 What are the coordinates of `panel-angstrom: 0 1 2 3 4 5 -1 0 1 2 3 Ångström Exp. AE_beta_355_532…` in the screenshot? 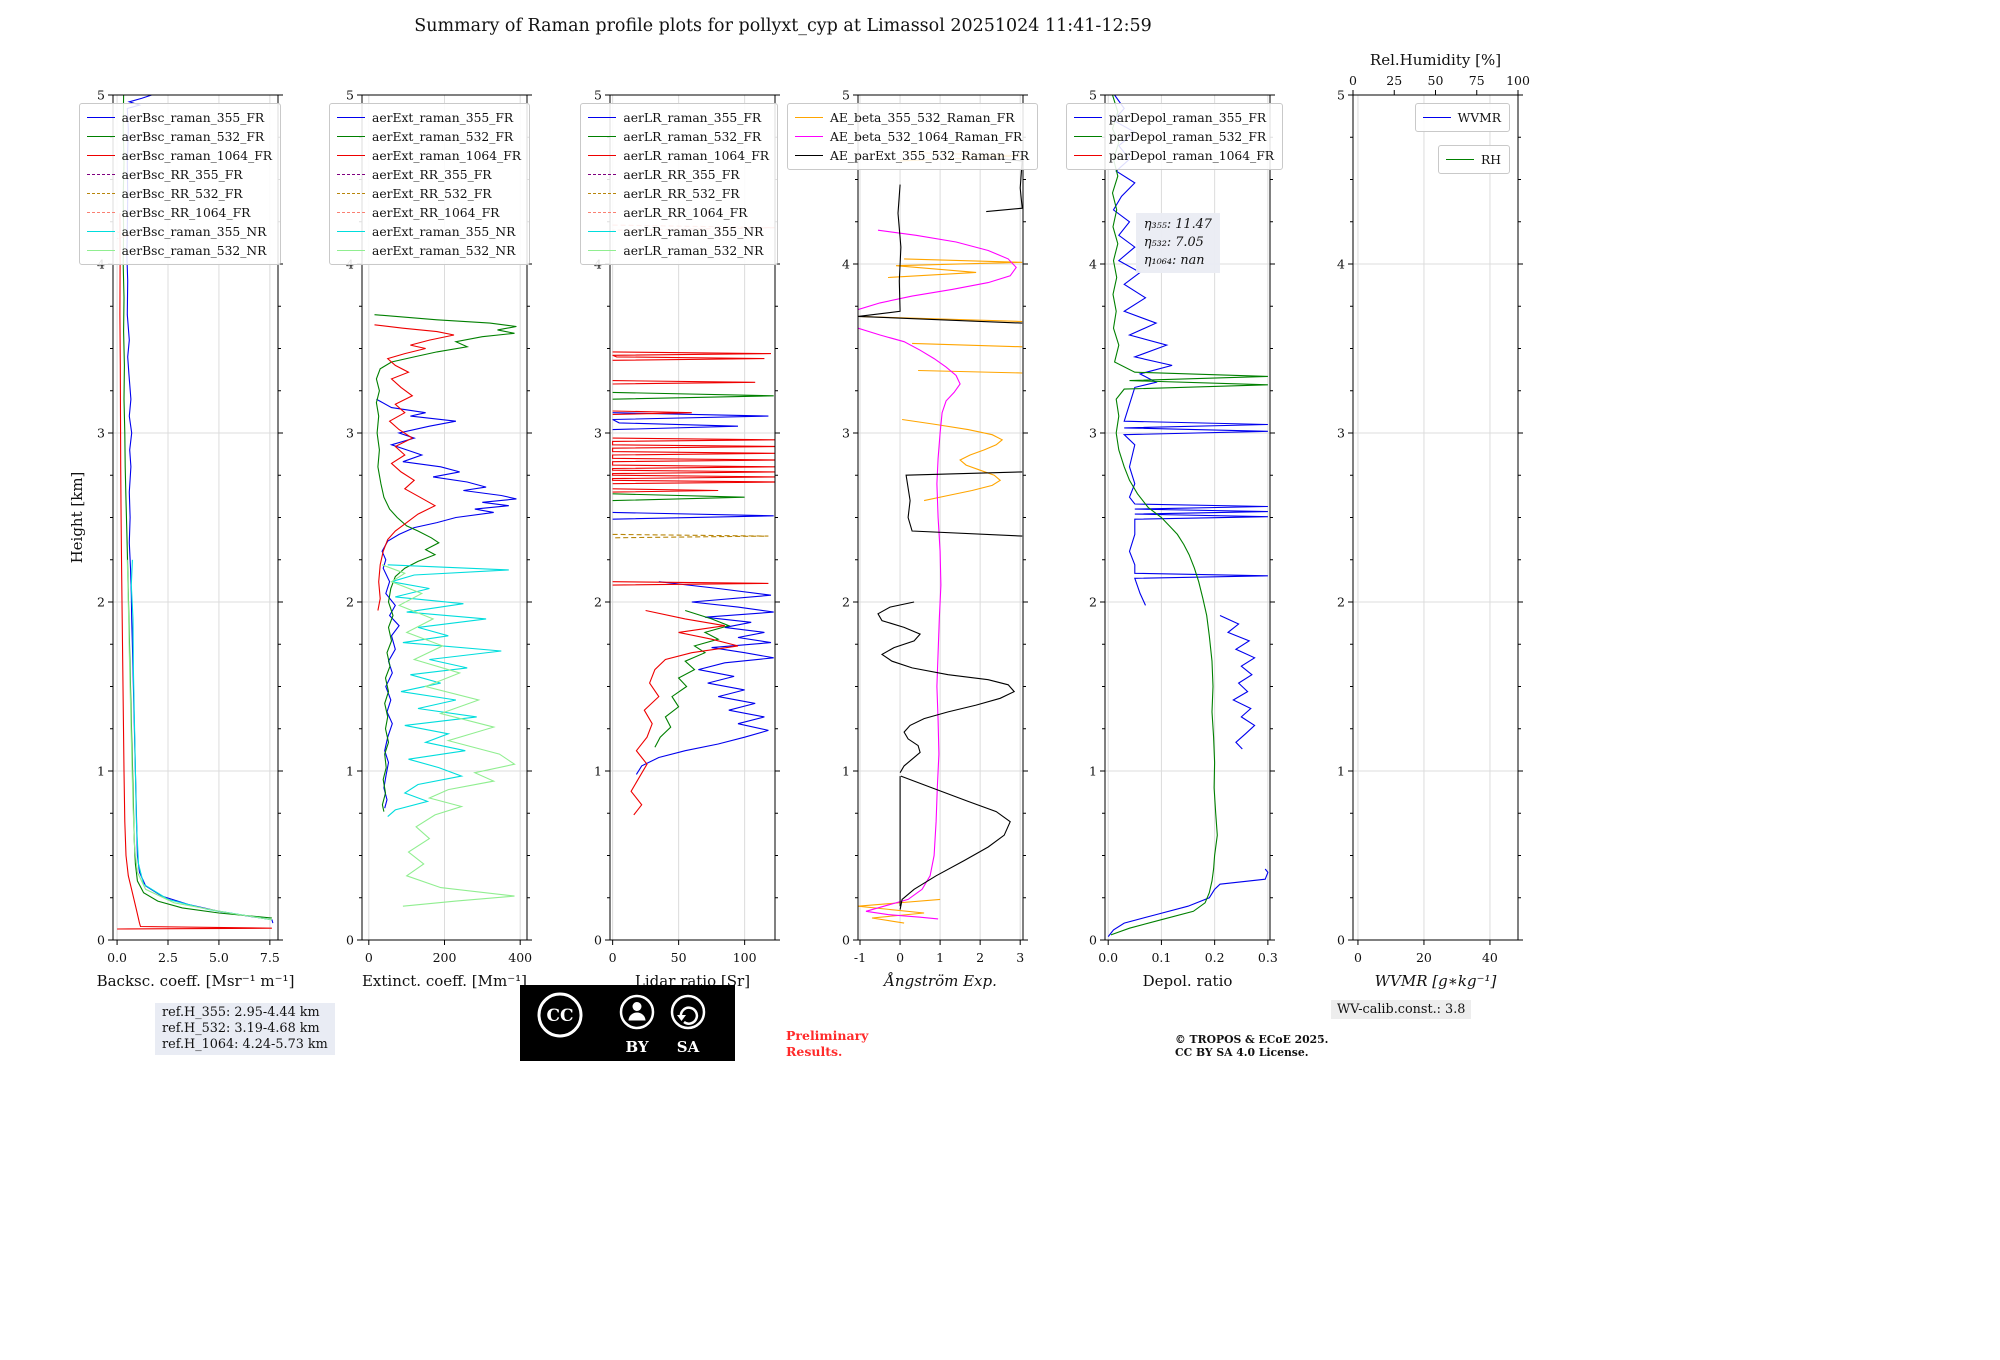 It's located at (917, 535).